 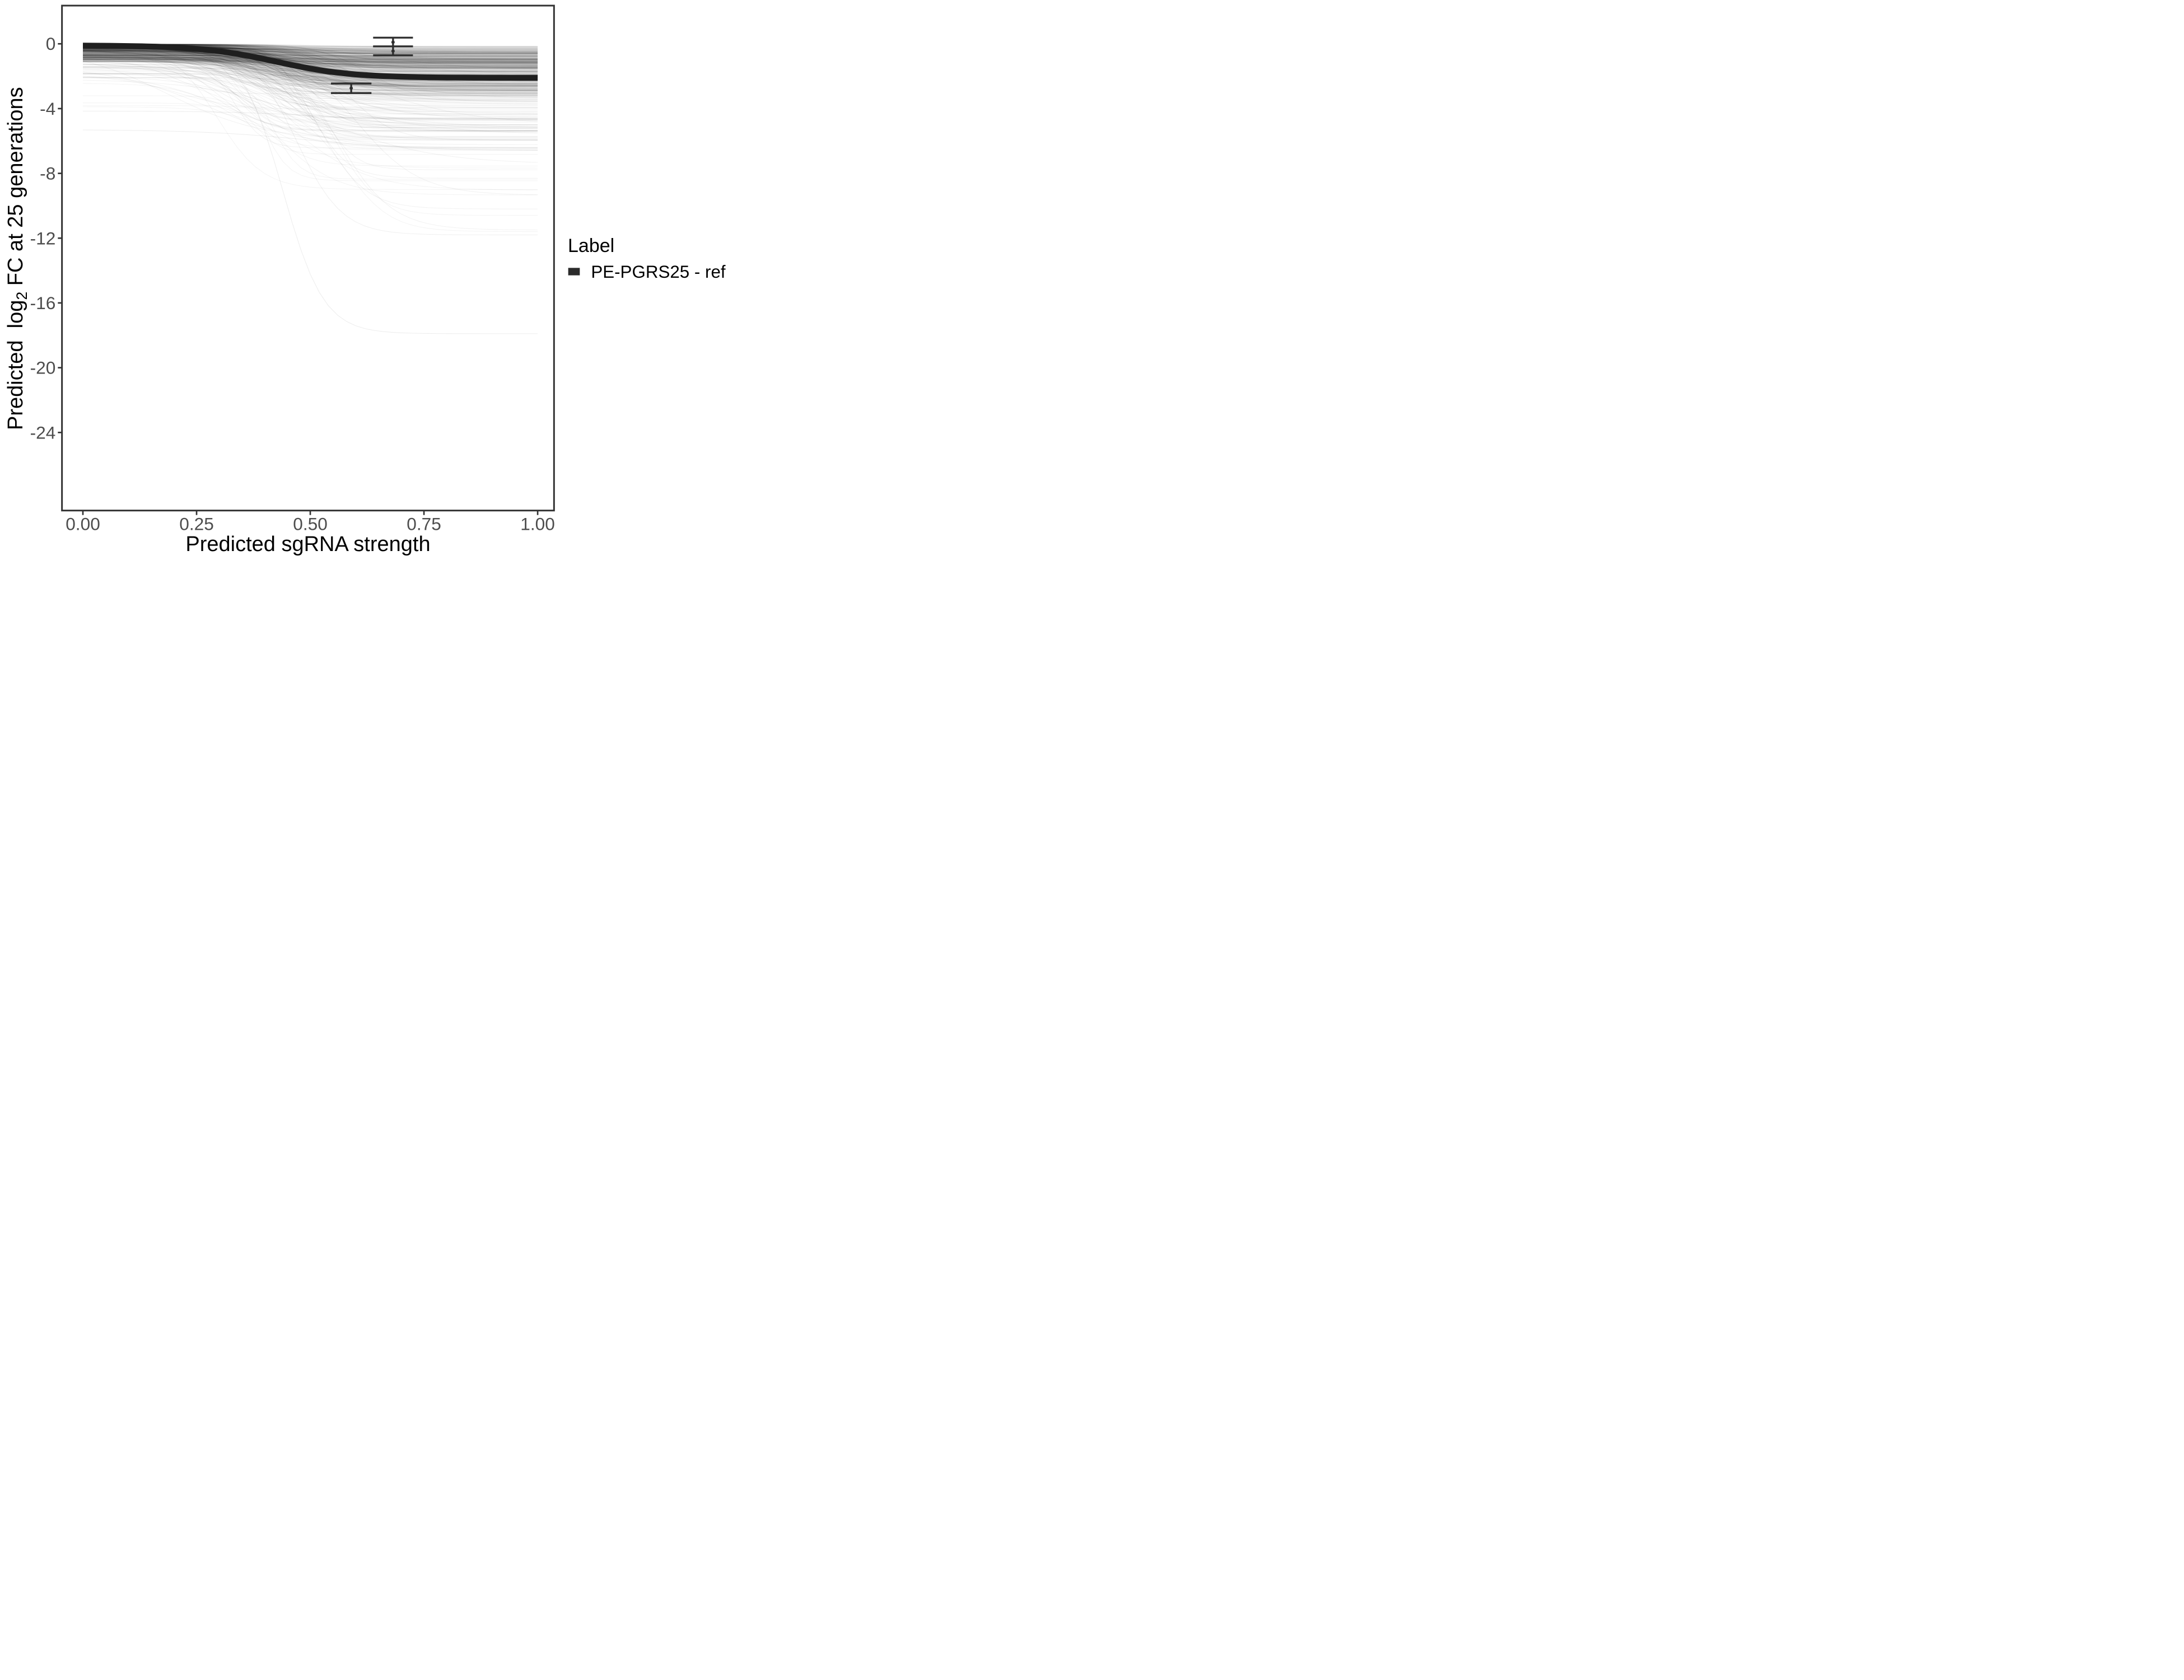 I want to click on ensemble-lines, so click(x=310, y=189).